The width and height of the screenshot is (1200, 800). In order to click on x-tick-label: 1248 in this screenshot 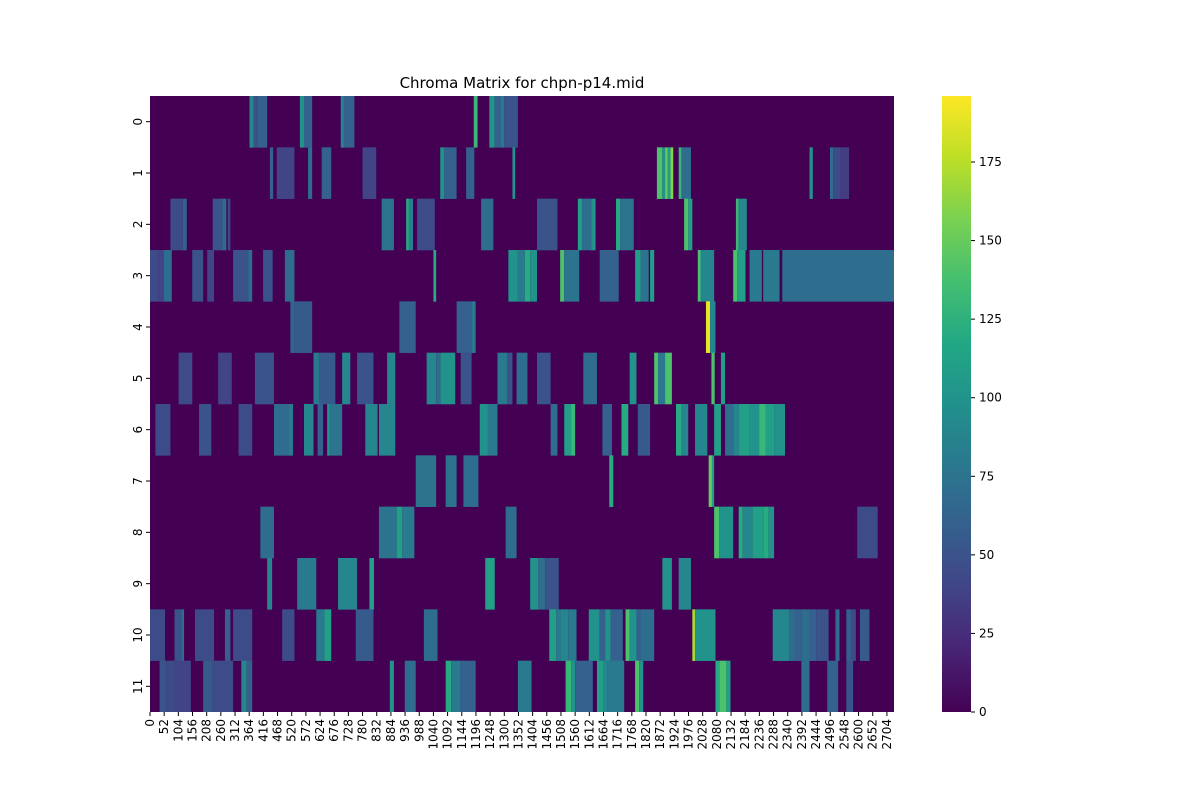, I will do `click(490, 734)`.